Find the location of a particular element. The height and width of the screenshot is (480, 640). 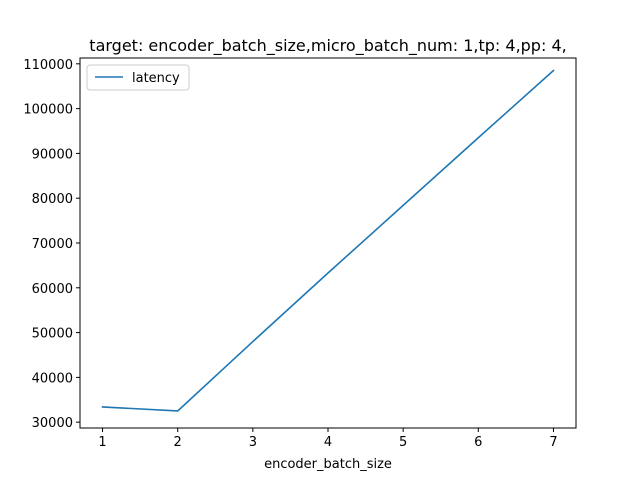

y-tick-label: 90000 is located at coordinates (52, 154).